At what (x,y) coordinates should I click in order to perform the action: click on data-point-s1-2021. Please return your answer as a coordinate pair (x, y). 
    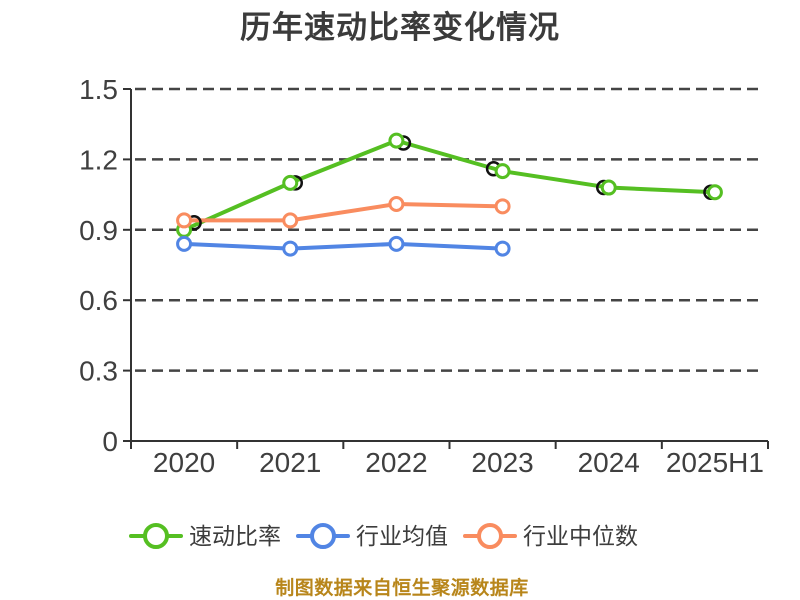
    Looking at the image, I should click on (290, 248).